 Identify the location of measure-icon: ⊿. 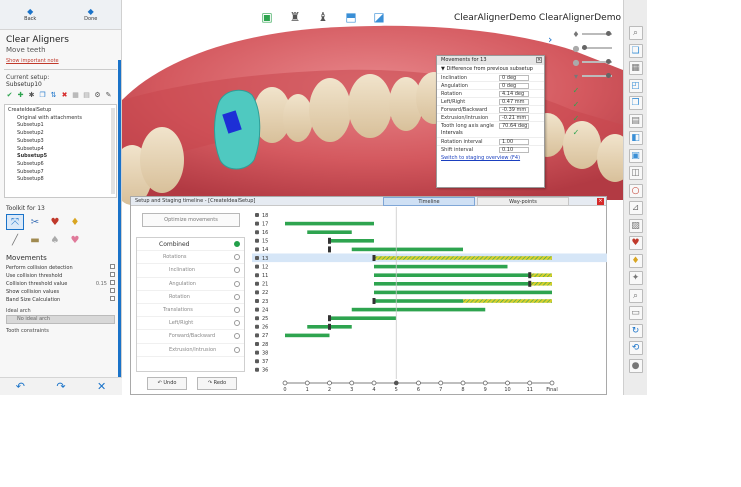
(635, 208).